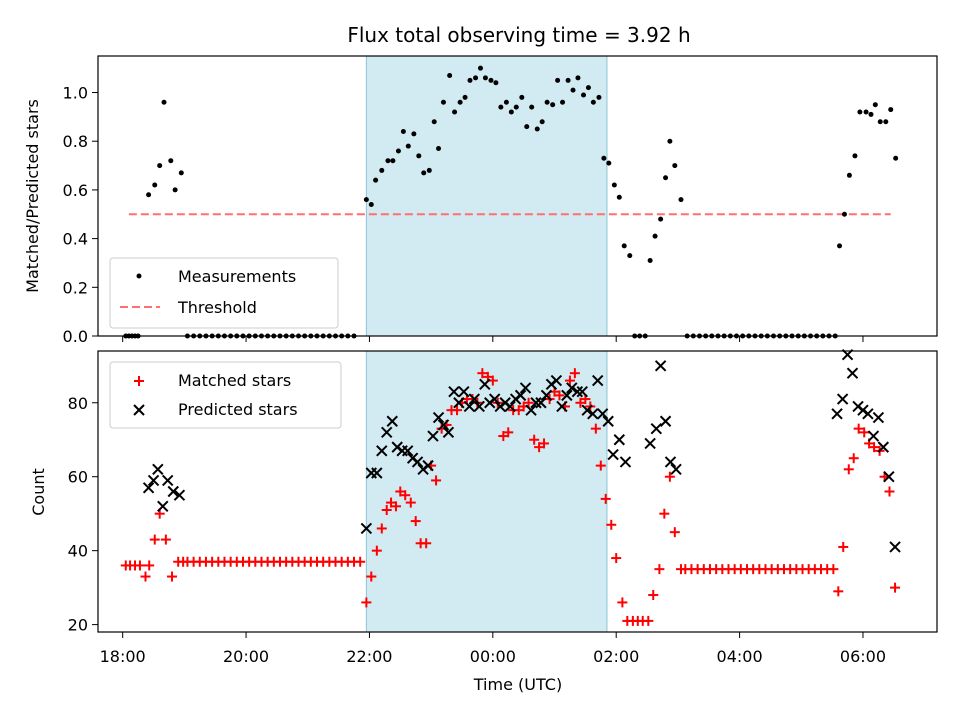 Image resolution: width=960 pixels, height=720 pixels. What do you see at coordinates (517, 684) in the screenshot?
I see `bottom-x-axis-label: Time (UTC)` at bounding box center [517, 684].